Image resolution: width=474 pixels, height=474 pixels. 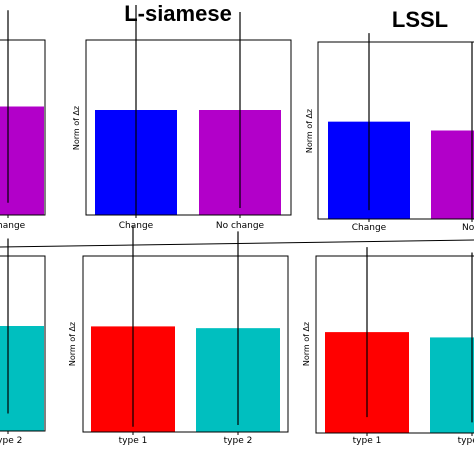 What do you see at coordinates (237, 243) in the screenshot?
I see `row-divider` at bounding box center [237, 243].